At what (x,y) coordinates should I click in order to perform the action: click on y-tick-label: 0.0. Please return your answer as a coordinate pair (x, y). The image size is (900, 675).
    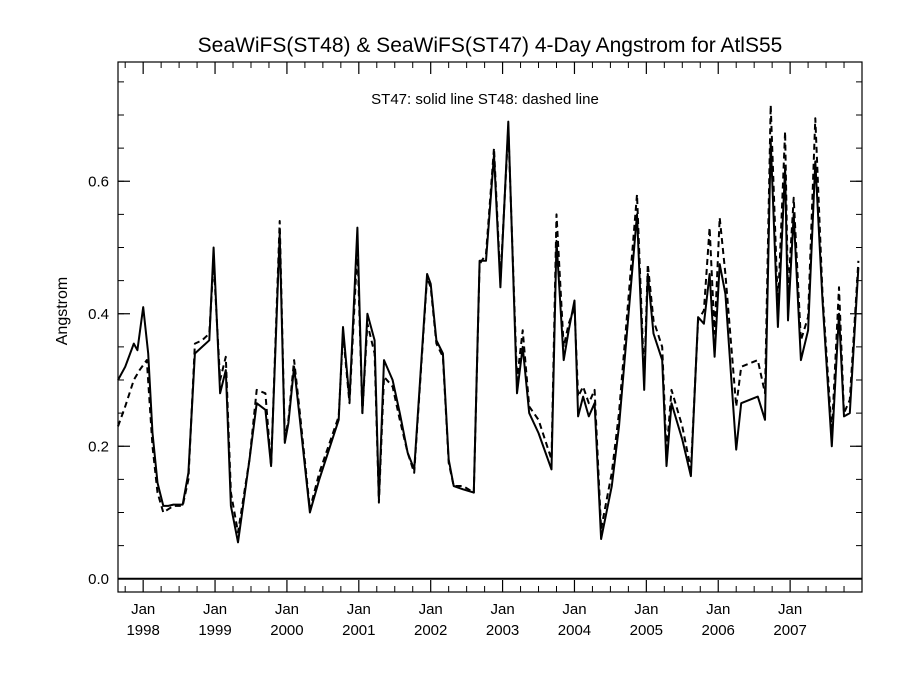
    Looking at the image, I should click on (98, 579).